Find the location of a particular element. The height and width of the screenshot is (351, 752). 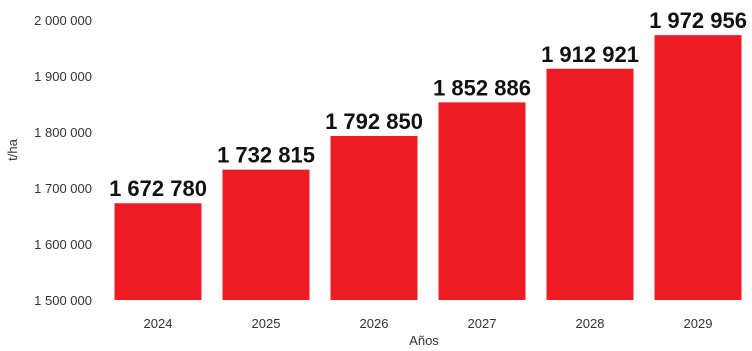

x-tick-label: 2028 is located at coordinates (590, 323).